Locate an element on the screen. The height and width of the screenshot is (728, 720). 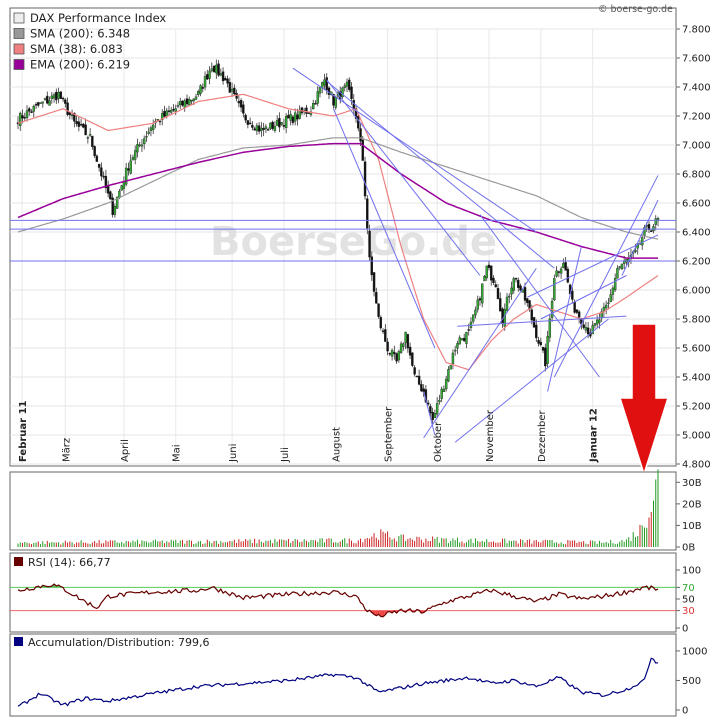
month-label: April is located at coordinates (125, 450).